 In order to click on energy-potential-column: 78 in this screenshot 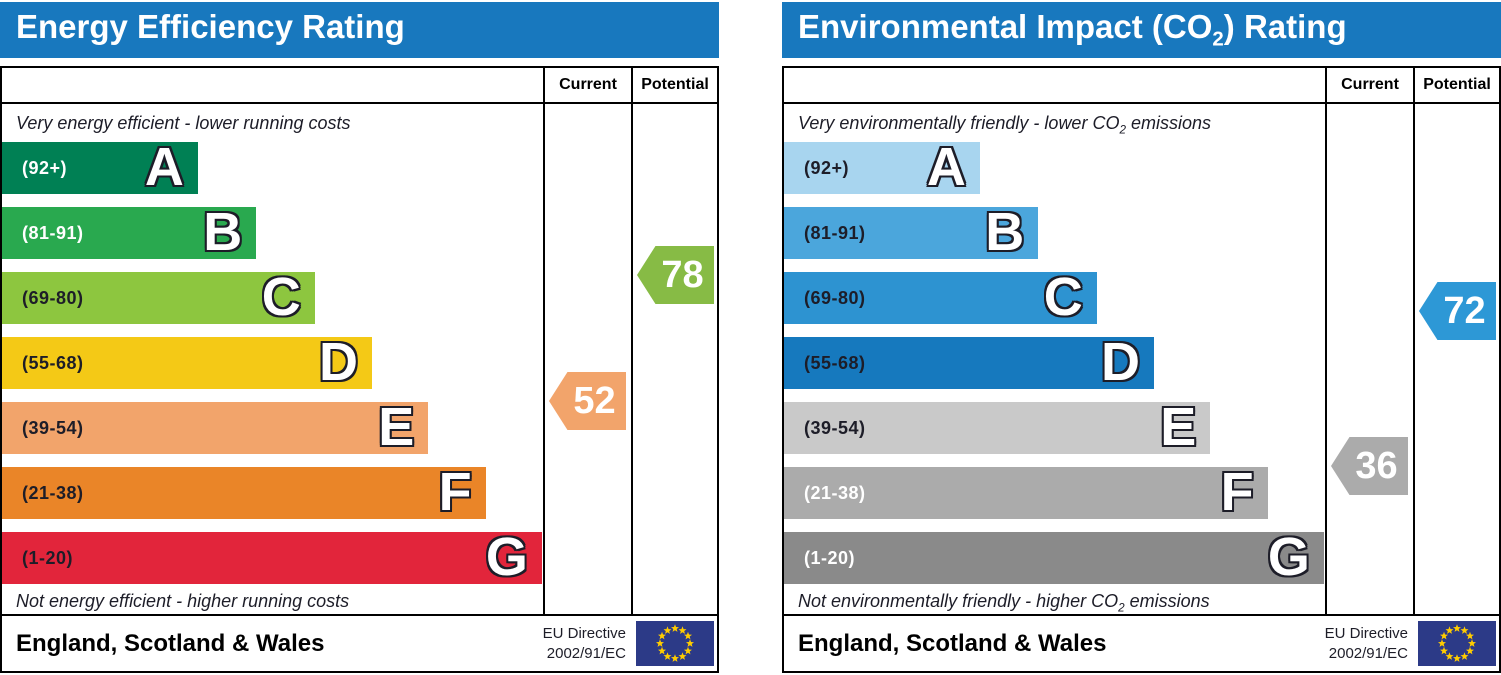, I will do `click(674, 359)`.